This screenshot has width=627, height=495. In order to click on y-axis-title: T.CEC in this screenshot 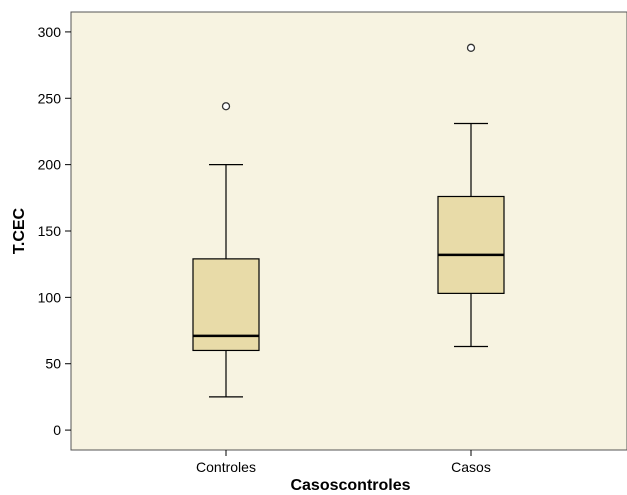, I will do `click(19, 230)`.